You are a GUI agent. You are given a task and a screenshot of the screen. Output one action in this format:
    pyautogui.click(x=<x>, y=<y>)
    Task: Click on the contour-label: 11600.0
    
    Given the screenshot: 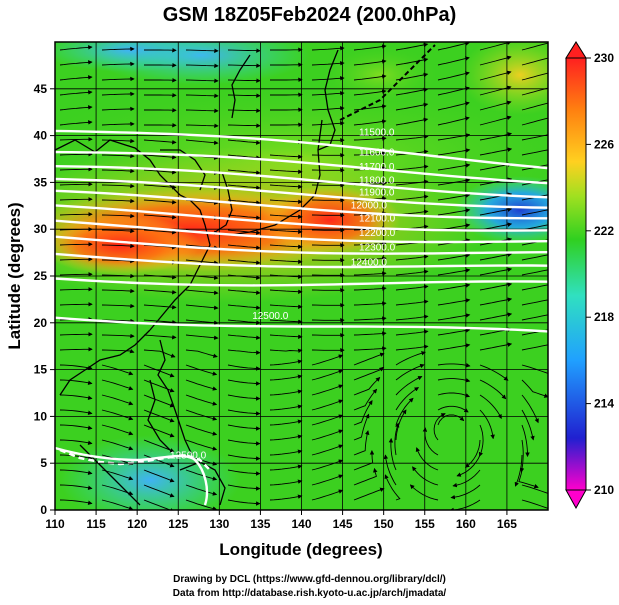 What is the action you would take?
    pyautogui.click(x=377, y=152)
    